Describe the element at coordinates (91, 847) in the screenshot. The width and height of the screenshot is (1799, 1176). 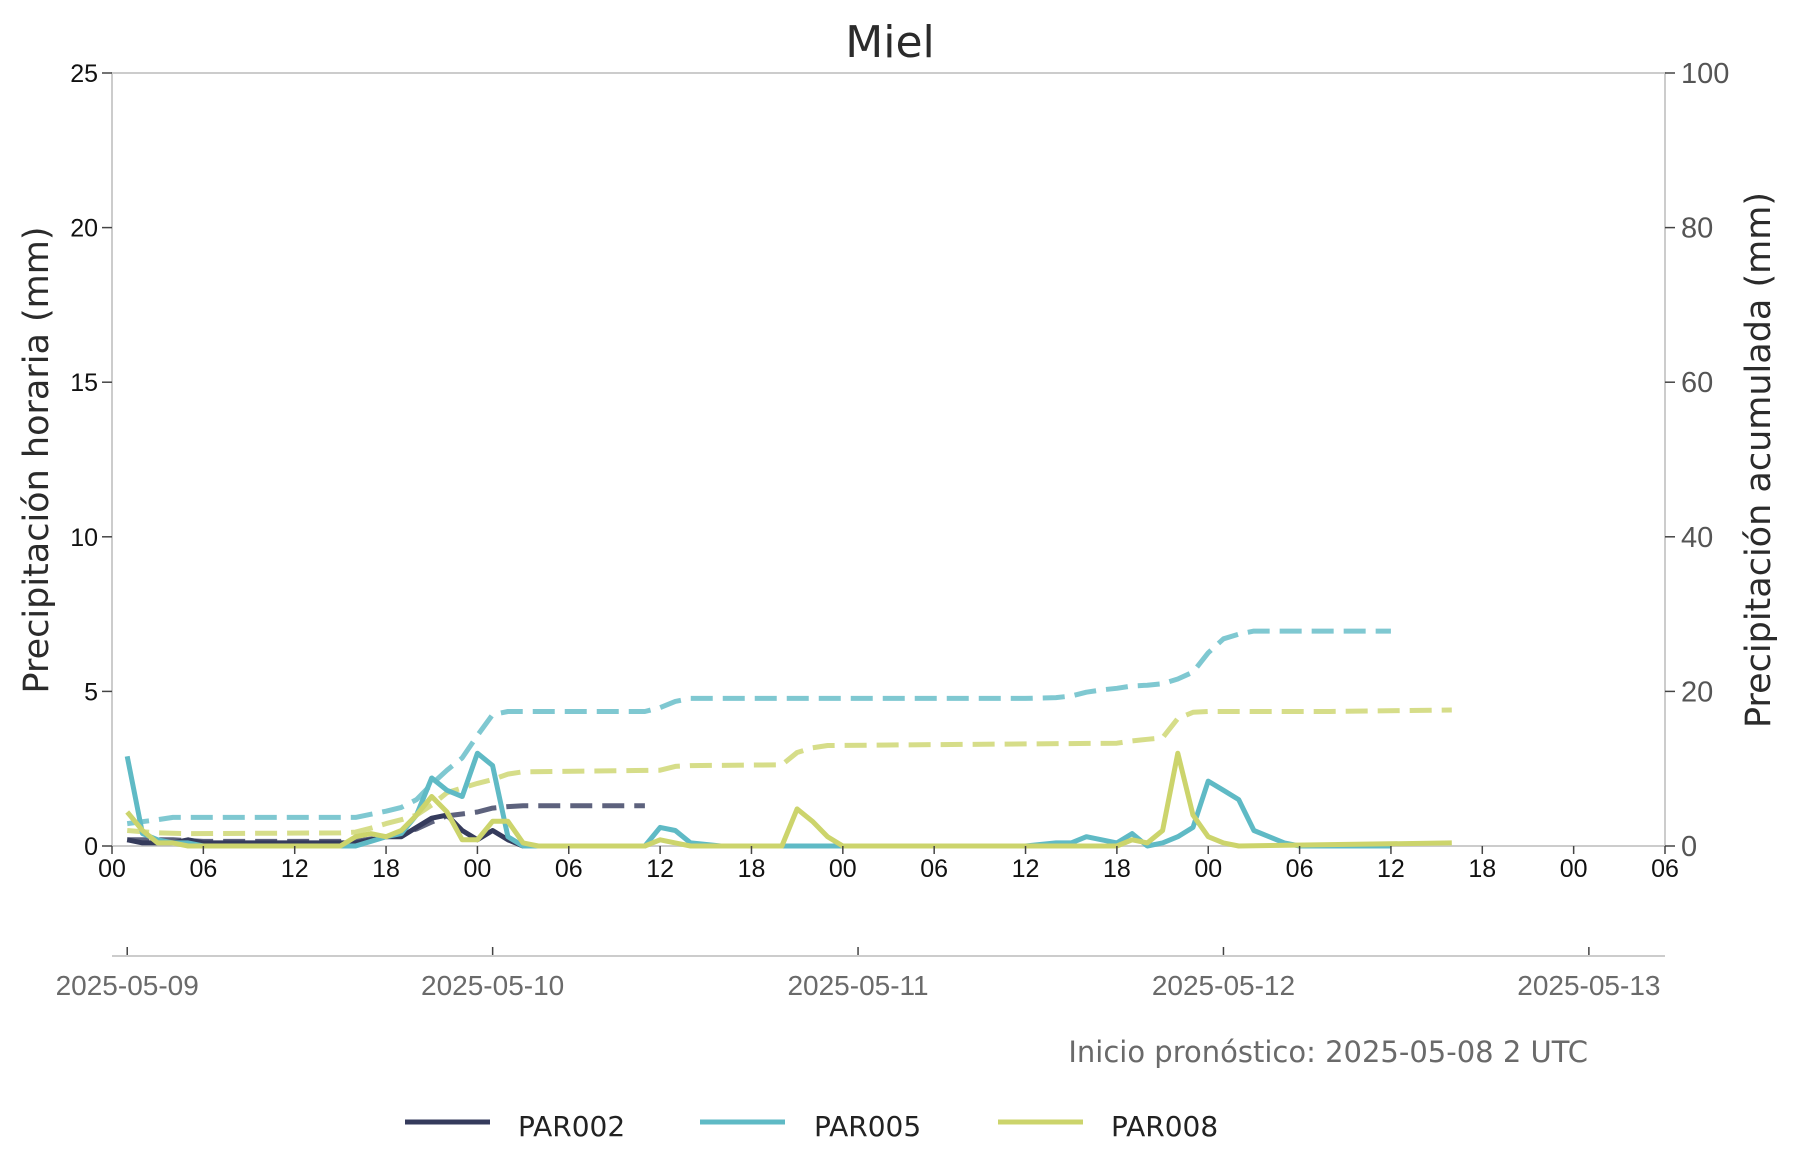
I see `y-left-tick-label: 0` at that location.